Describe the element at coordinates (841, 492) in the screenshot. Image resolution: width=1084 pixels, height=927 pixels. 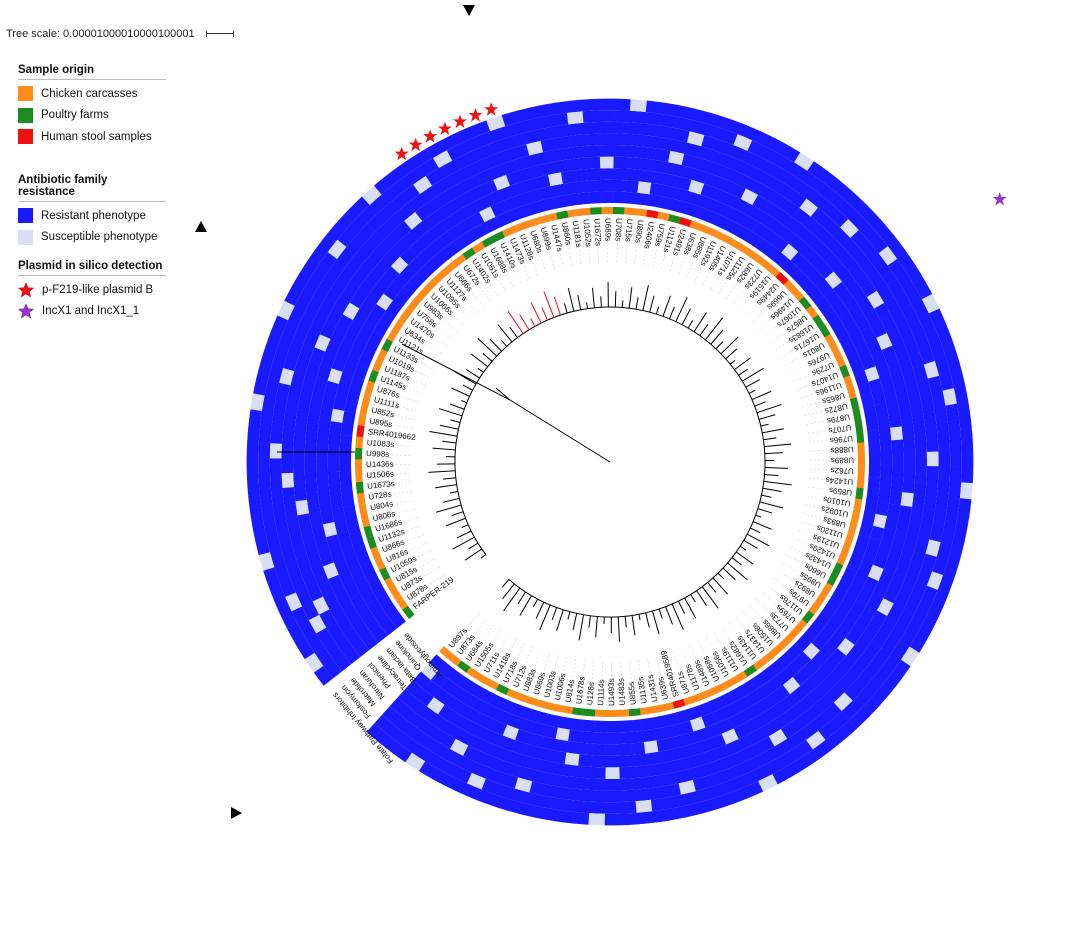
I see `taxon-label: U859s` at that location.